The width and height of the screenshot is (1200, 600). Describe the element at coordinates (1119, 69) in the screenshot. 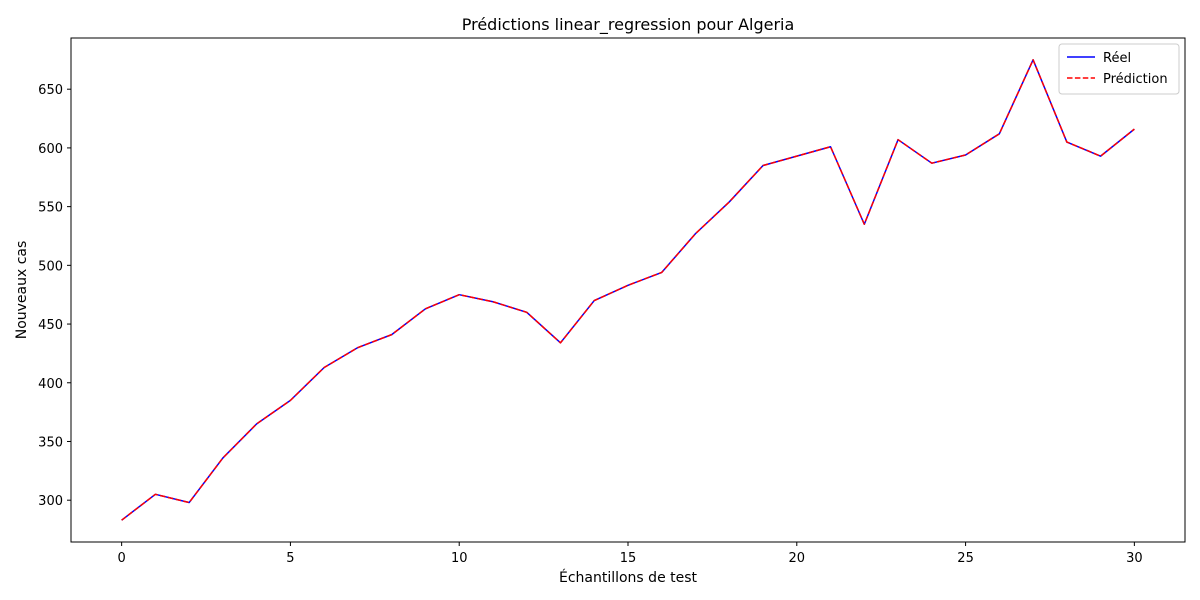

I see `legend: Réel Prédiction` at that location.